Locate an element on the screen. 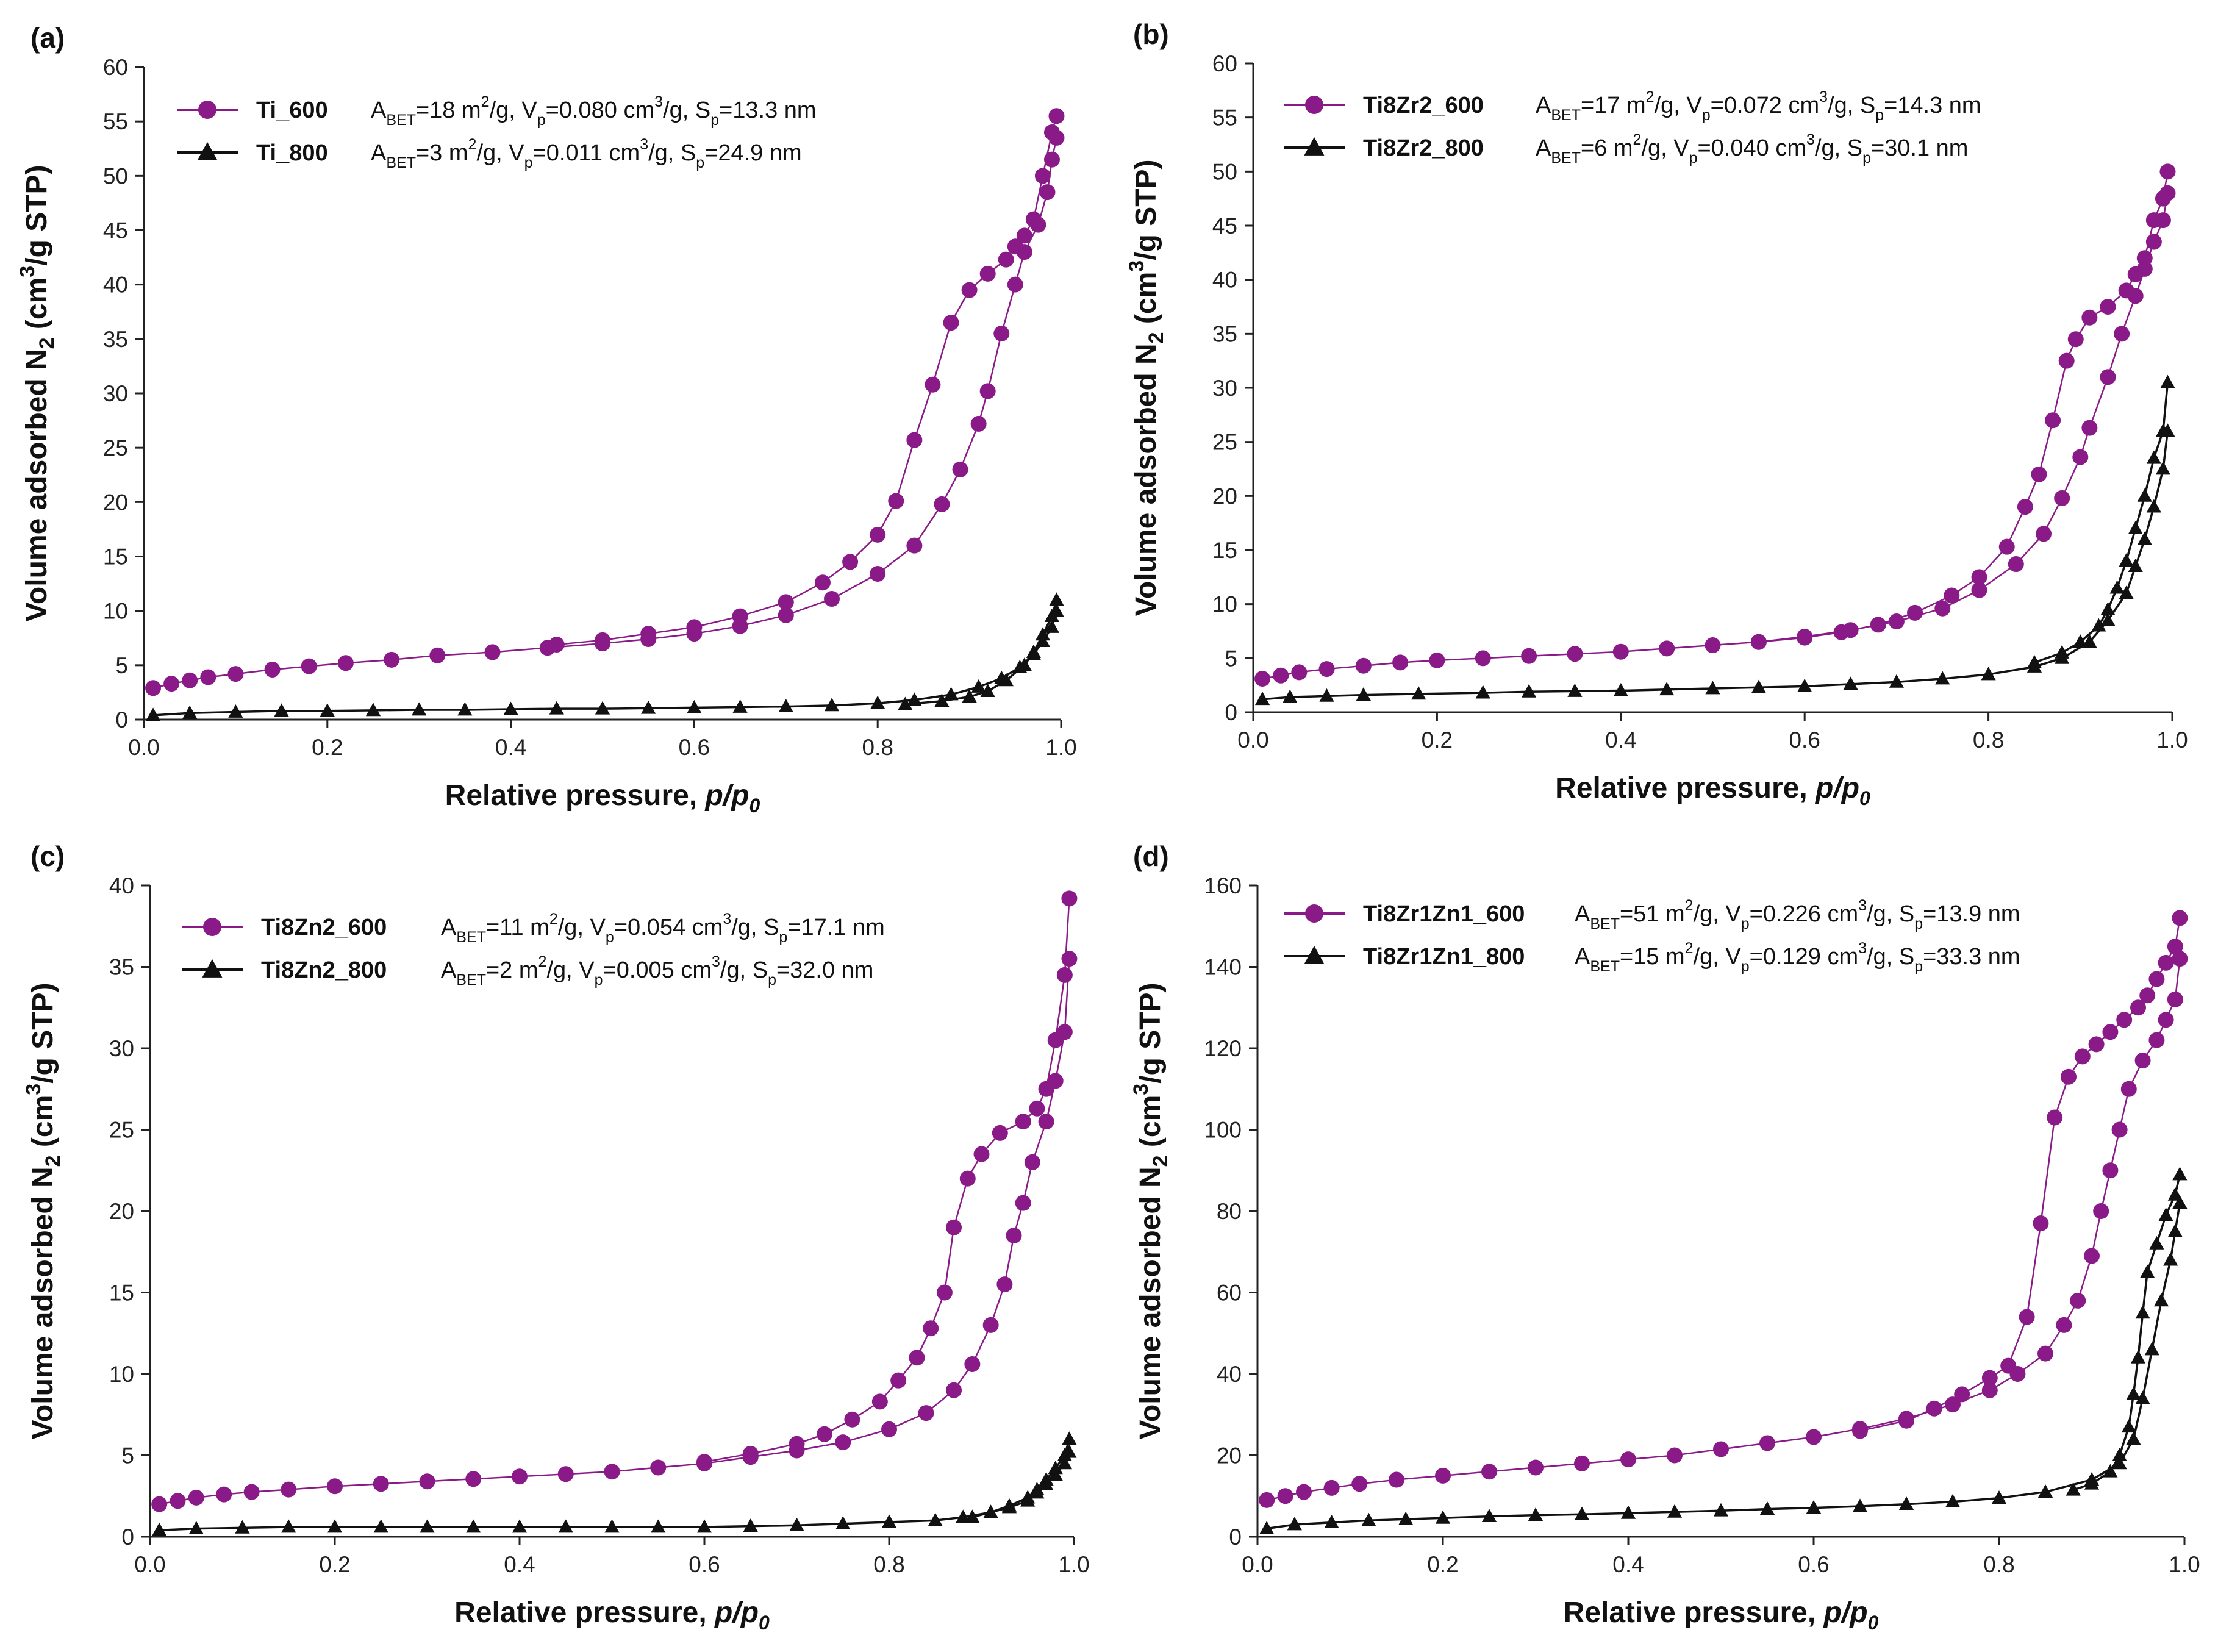 The width and height of the screenshot is (2218, 1652). legend-stats: ABET=51 m2/g, Vp=0.226 cm3/g, Sp=13.9 nm is located at coordinates (1798, 914).